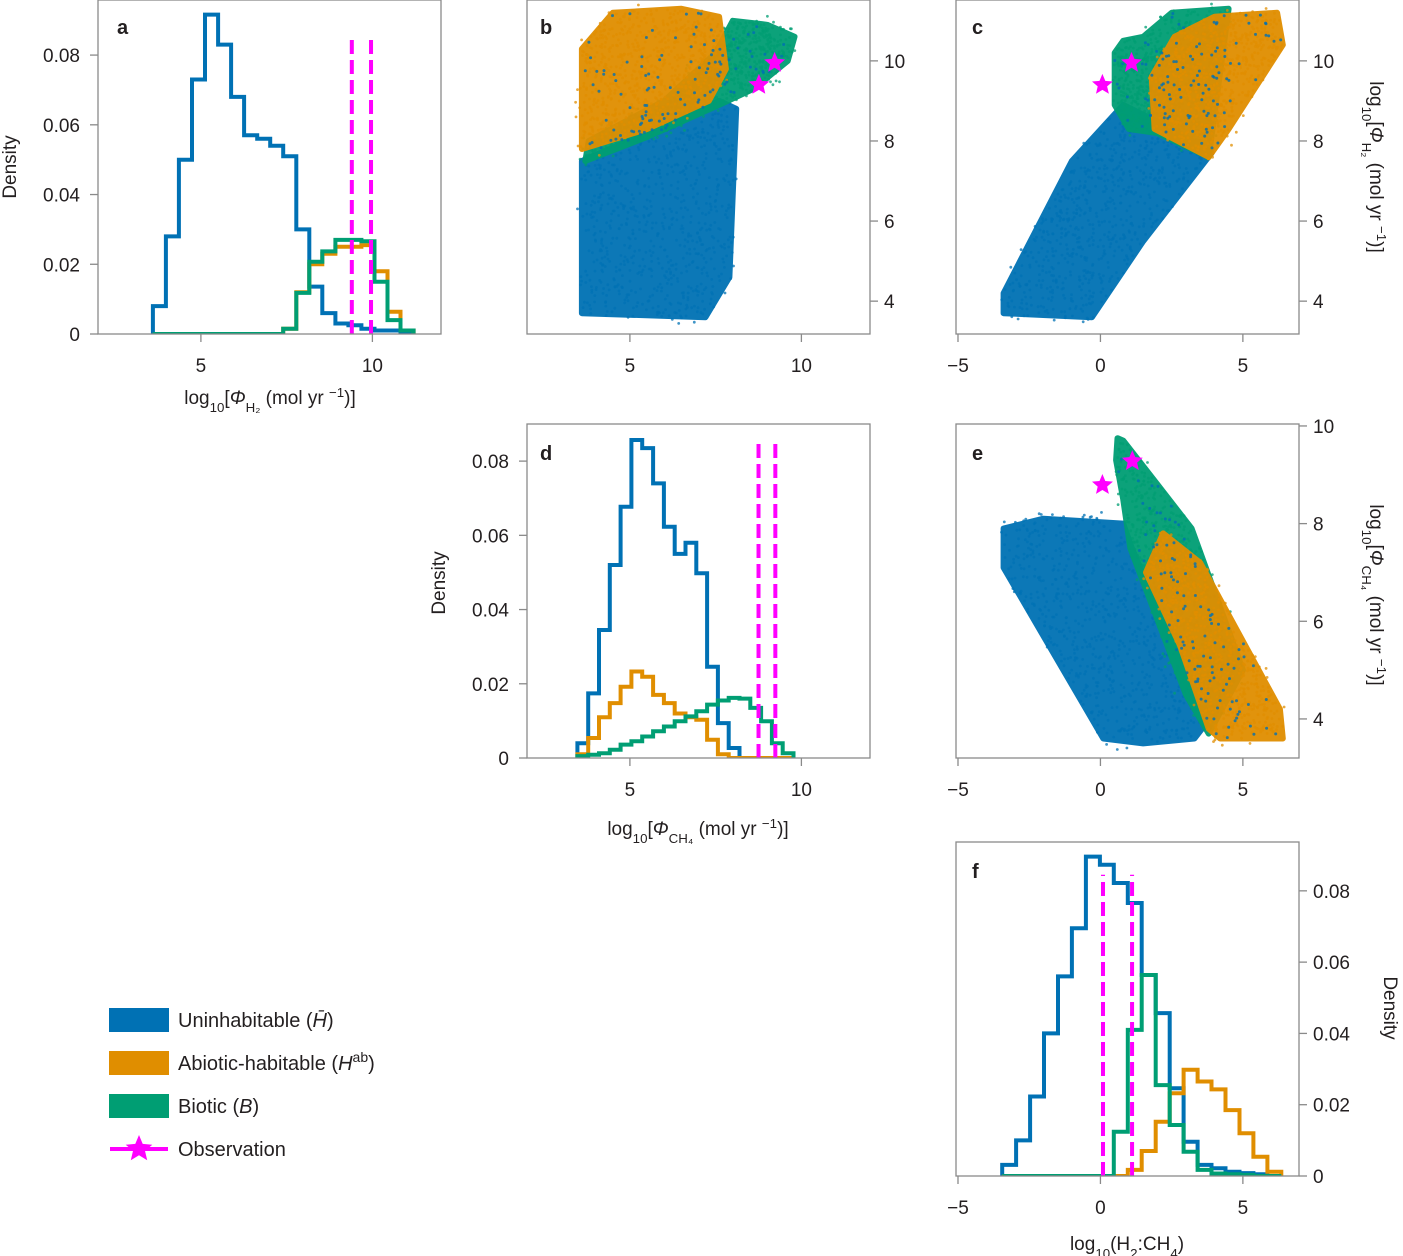  I want to click on label-part: H, so click(345, 1064).